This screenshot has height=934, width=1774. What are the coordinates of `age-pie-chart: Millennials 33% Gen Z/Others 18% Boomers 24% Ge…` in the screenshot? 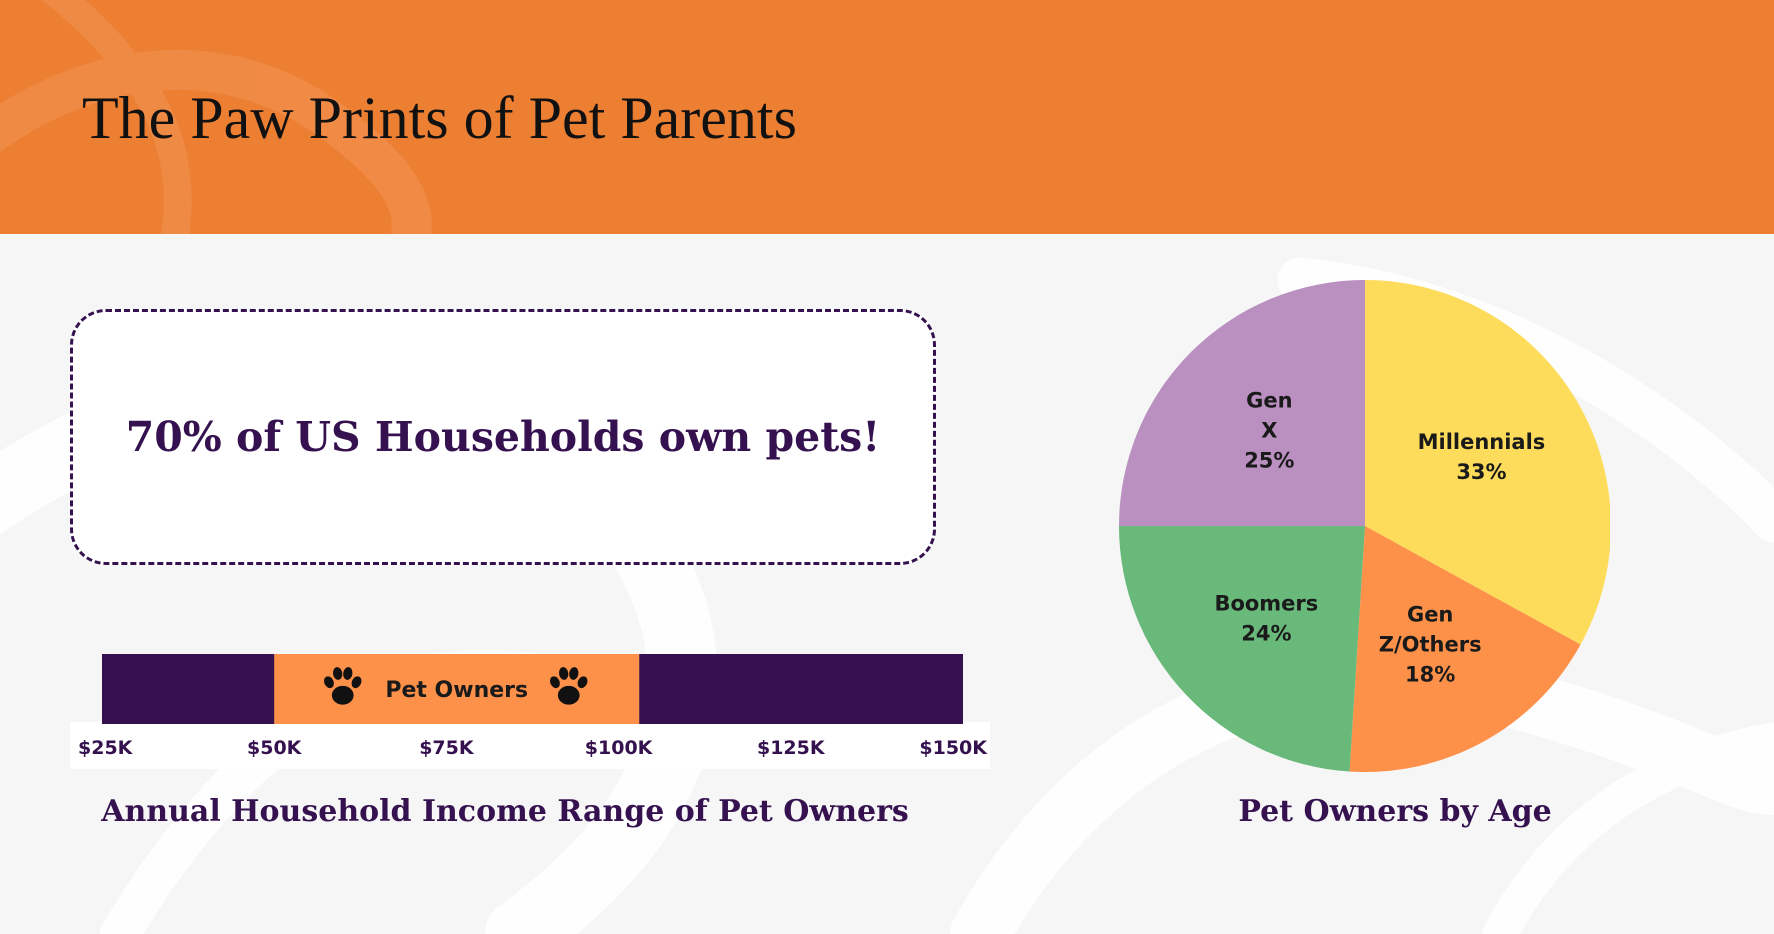 It's located at (1364, 526).